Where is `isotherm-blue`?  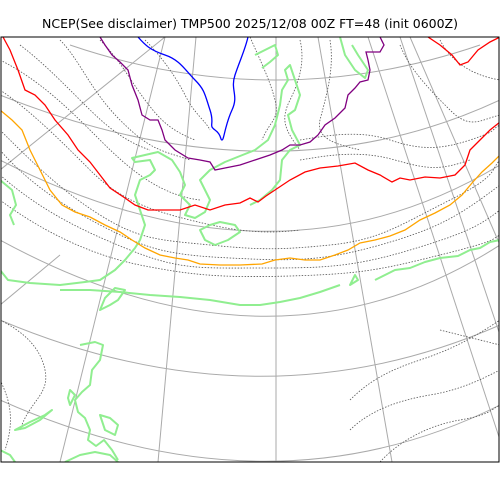
isotherm-blue is located at coordinates (193, 89).